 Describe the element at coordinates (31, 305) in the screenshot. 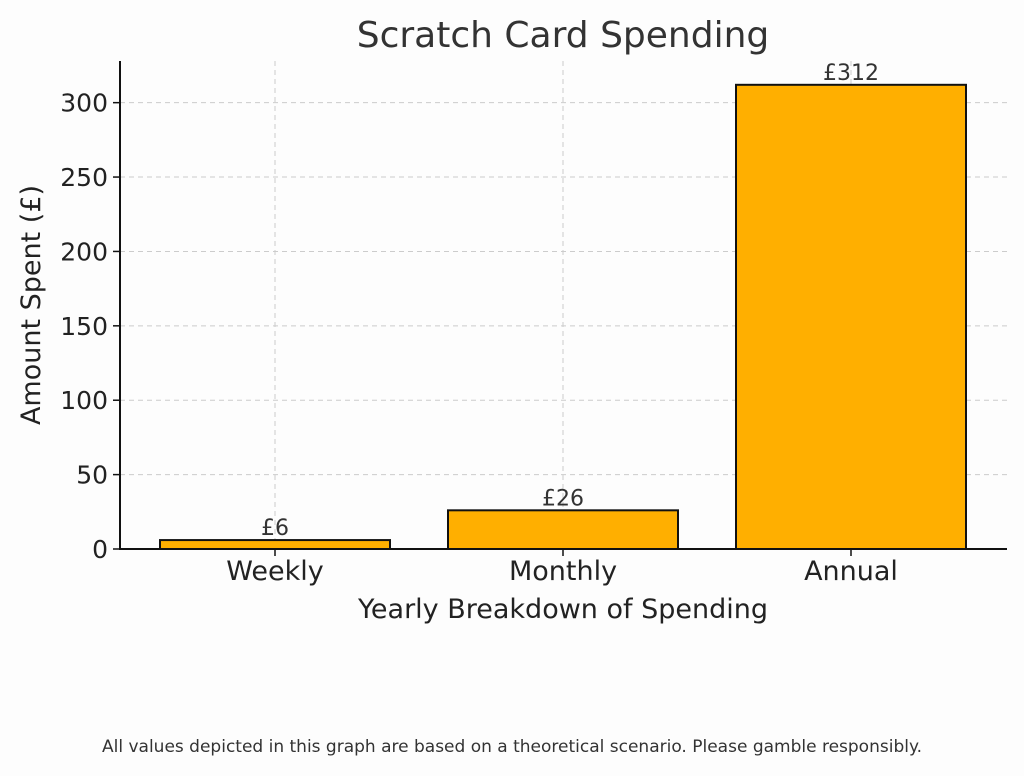

I see `y-axis-label: Amount Spent (£)` at that location.